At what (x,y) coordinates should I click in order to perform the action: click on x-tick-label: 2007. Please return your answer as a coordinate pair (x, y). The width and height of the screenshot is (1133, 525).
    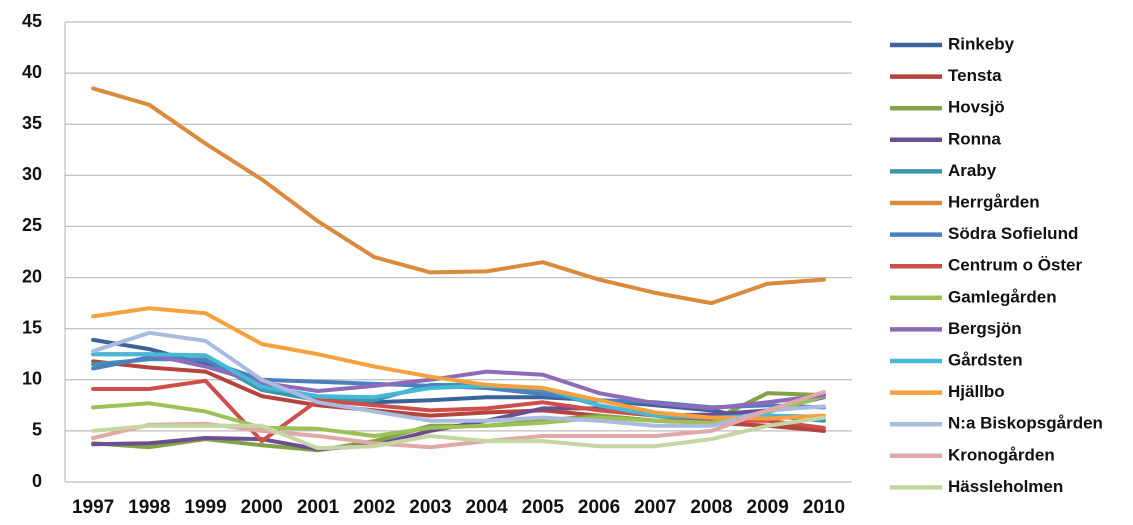
    Looking at the image, I should click on (655, 507).